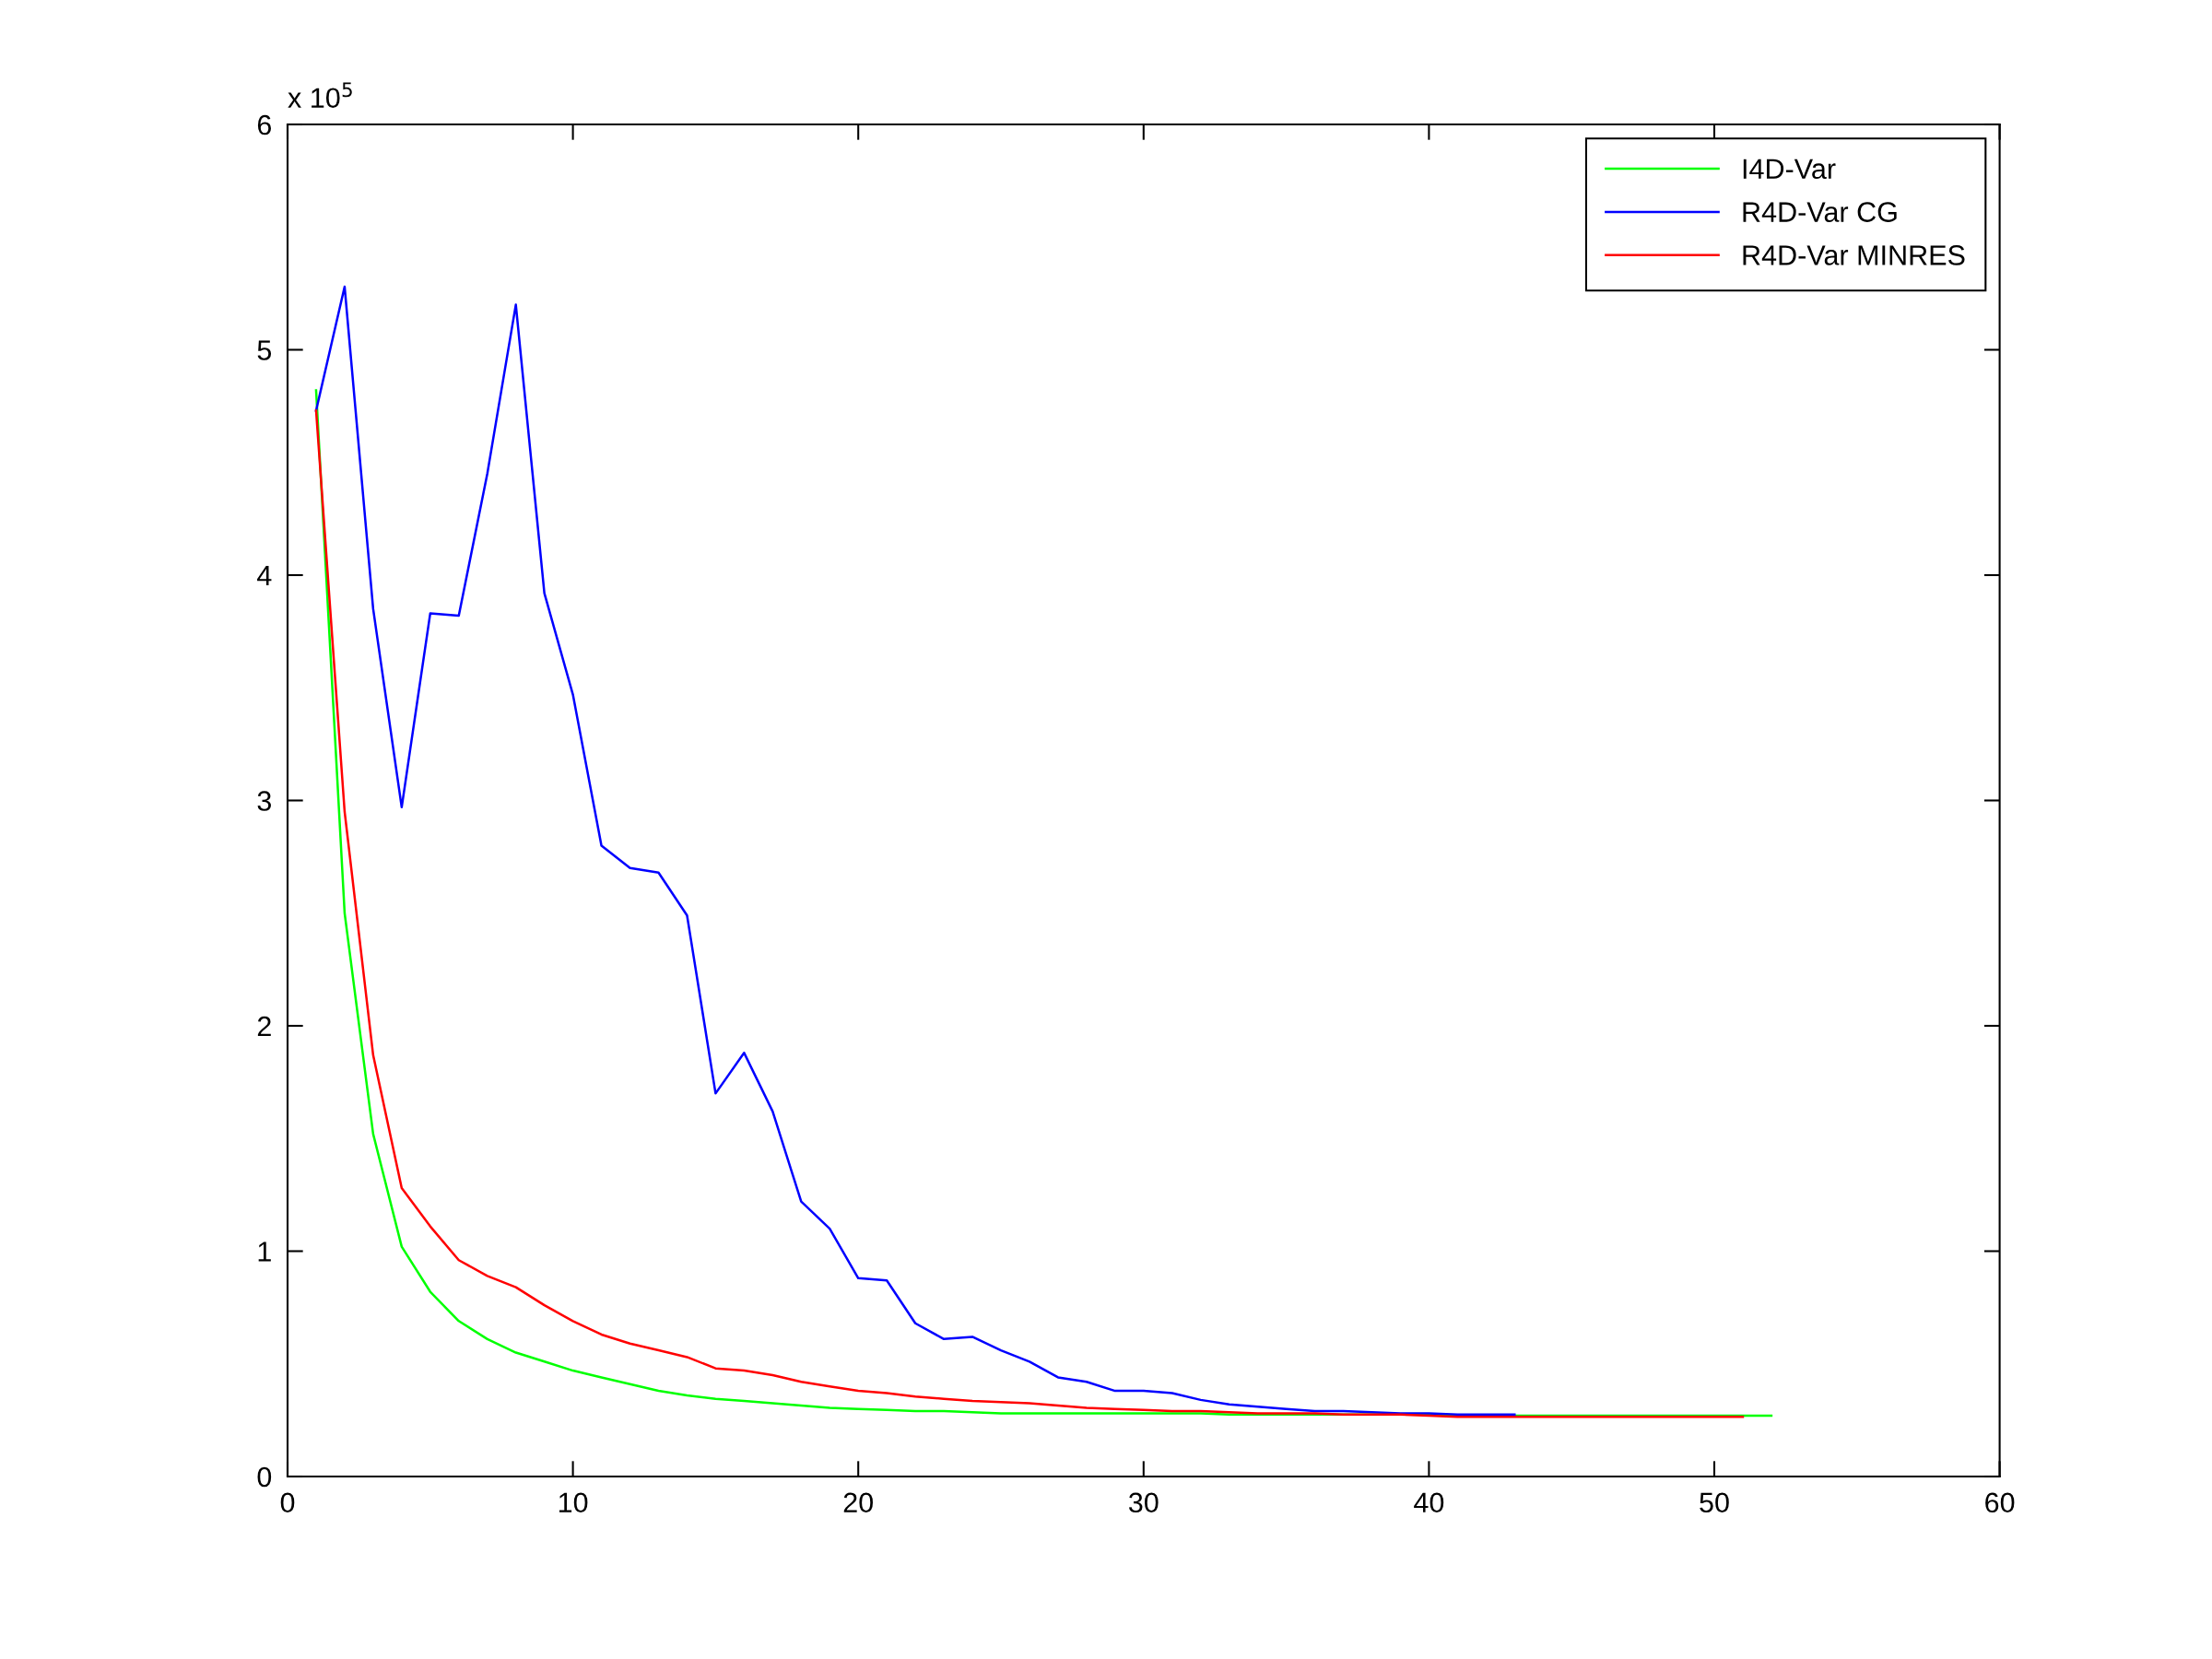  What do you see at coordinates (1143, 1502) in the screenshot?
I see `x-tick-label: 30` at bounding box center [1143, 1502].